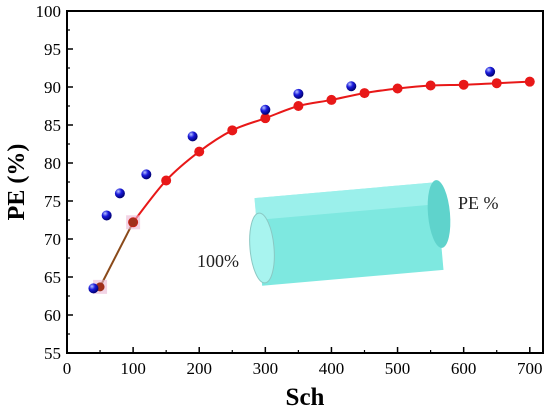 The height and width of the screenshot is (416, 550). I want to click on y-tick-label: 100, so click(49, 11).